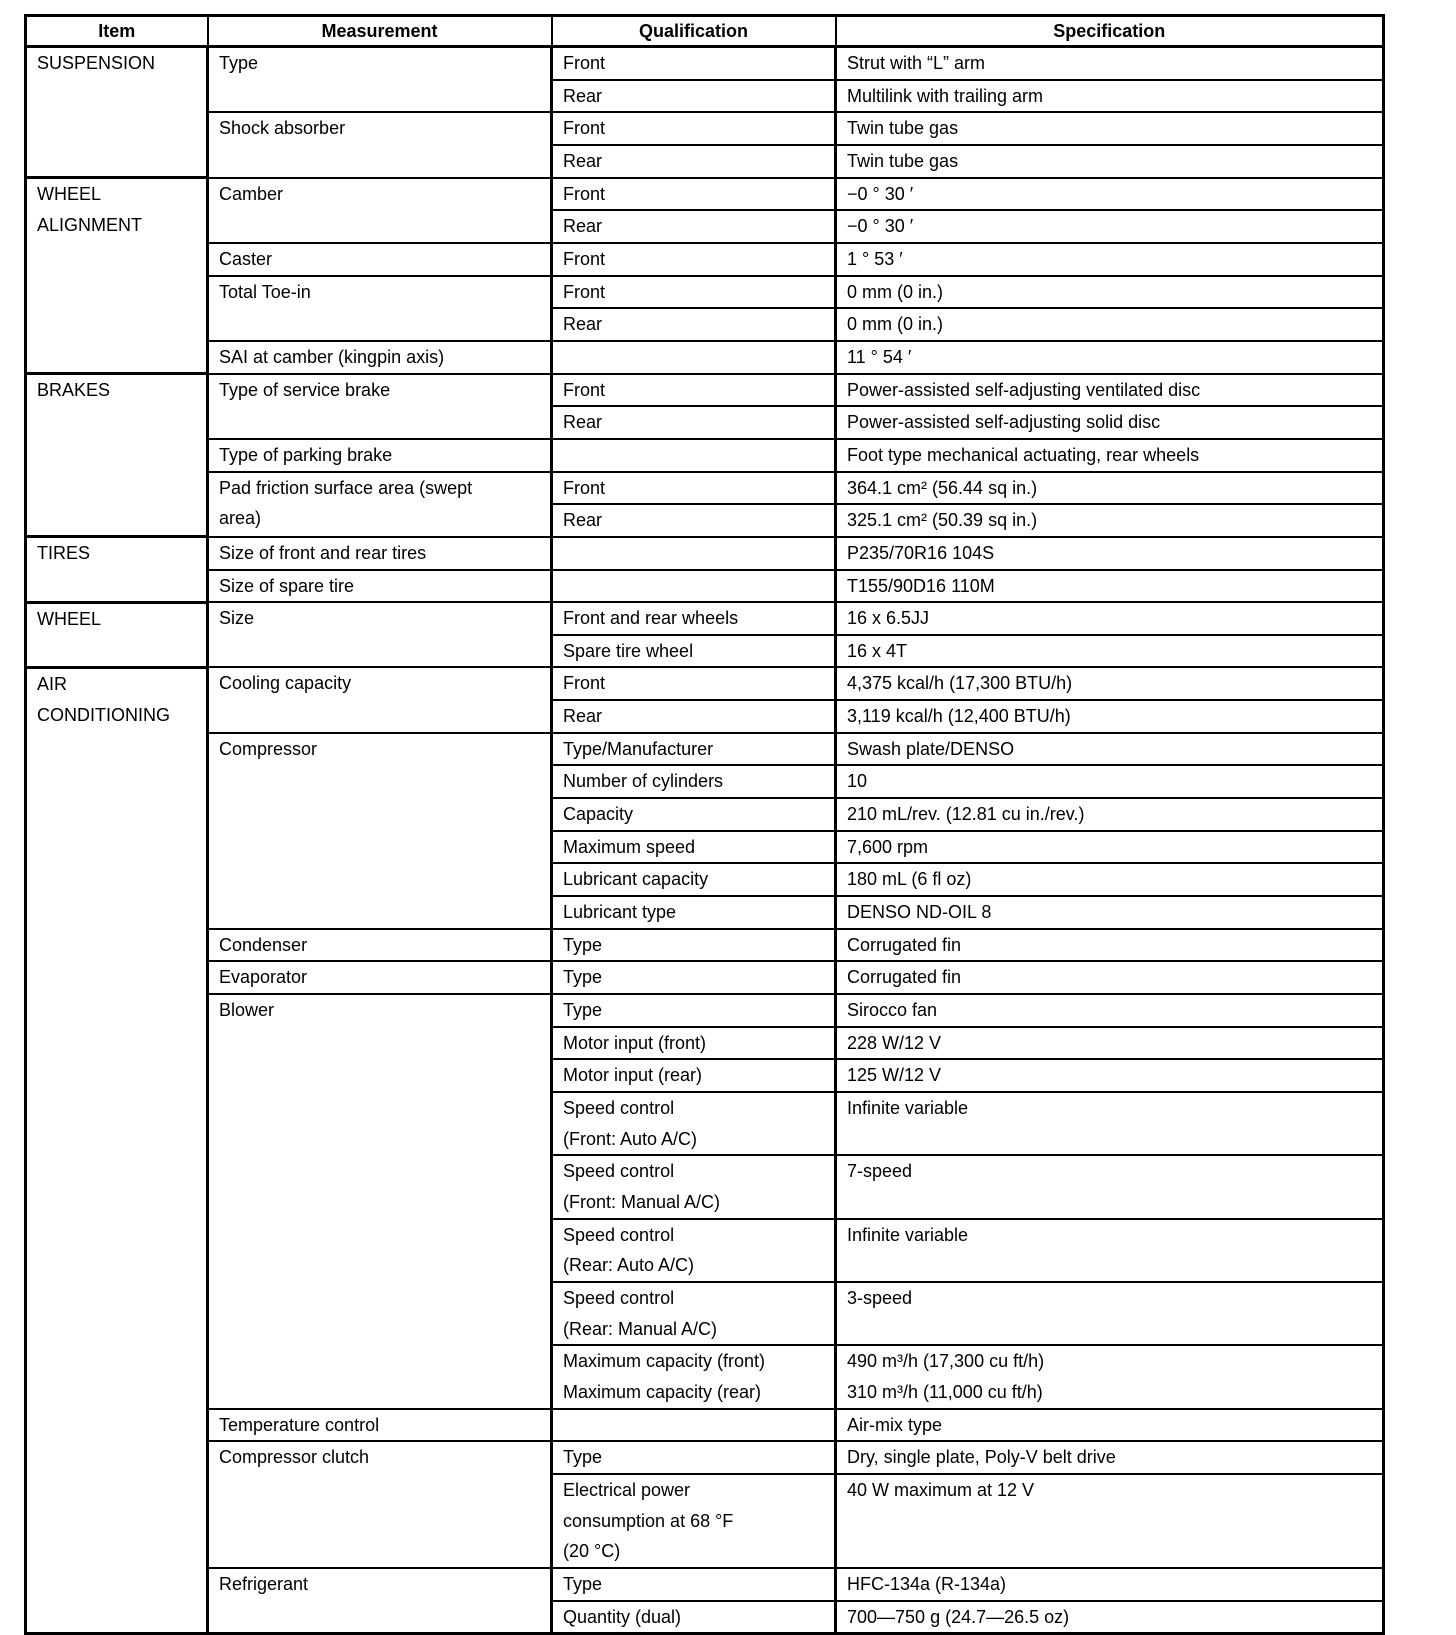 This screenshot has width=1456, height=1635. I want to click on table-row: Shock absorber Front Twin tube gas, so click(705, 145).